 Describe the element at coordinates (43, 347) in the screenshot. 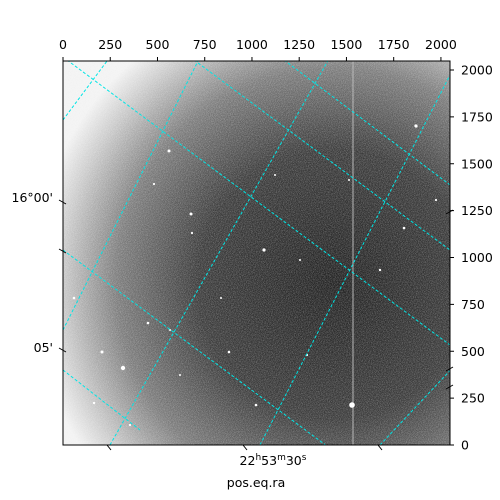

I see `dec-label-05: 05'` at that location.